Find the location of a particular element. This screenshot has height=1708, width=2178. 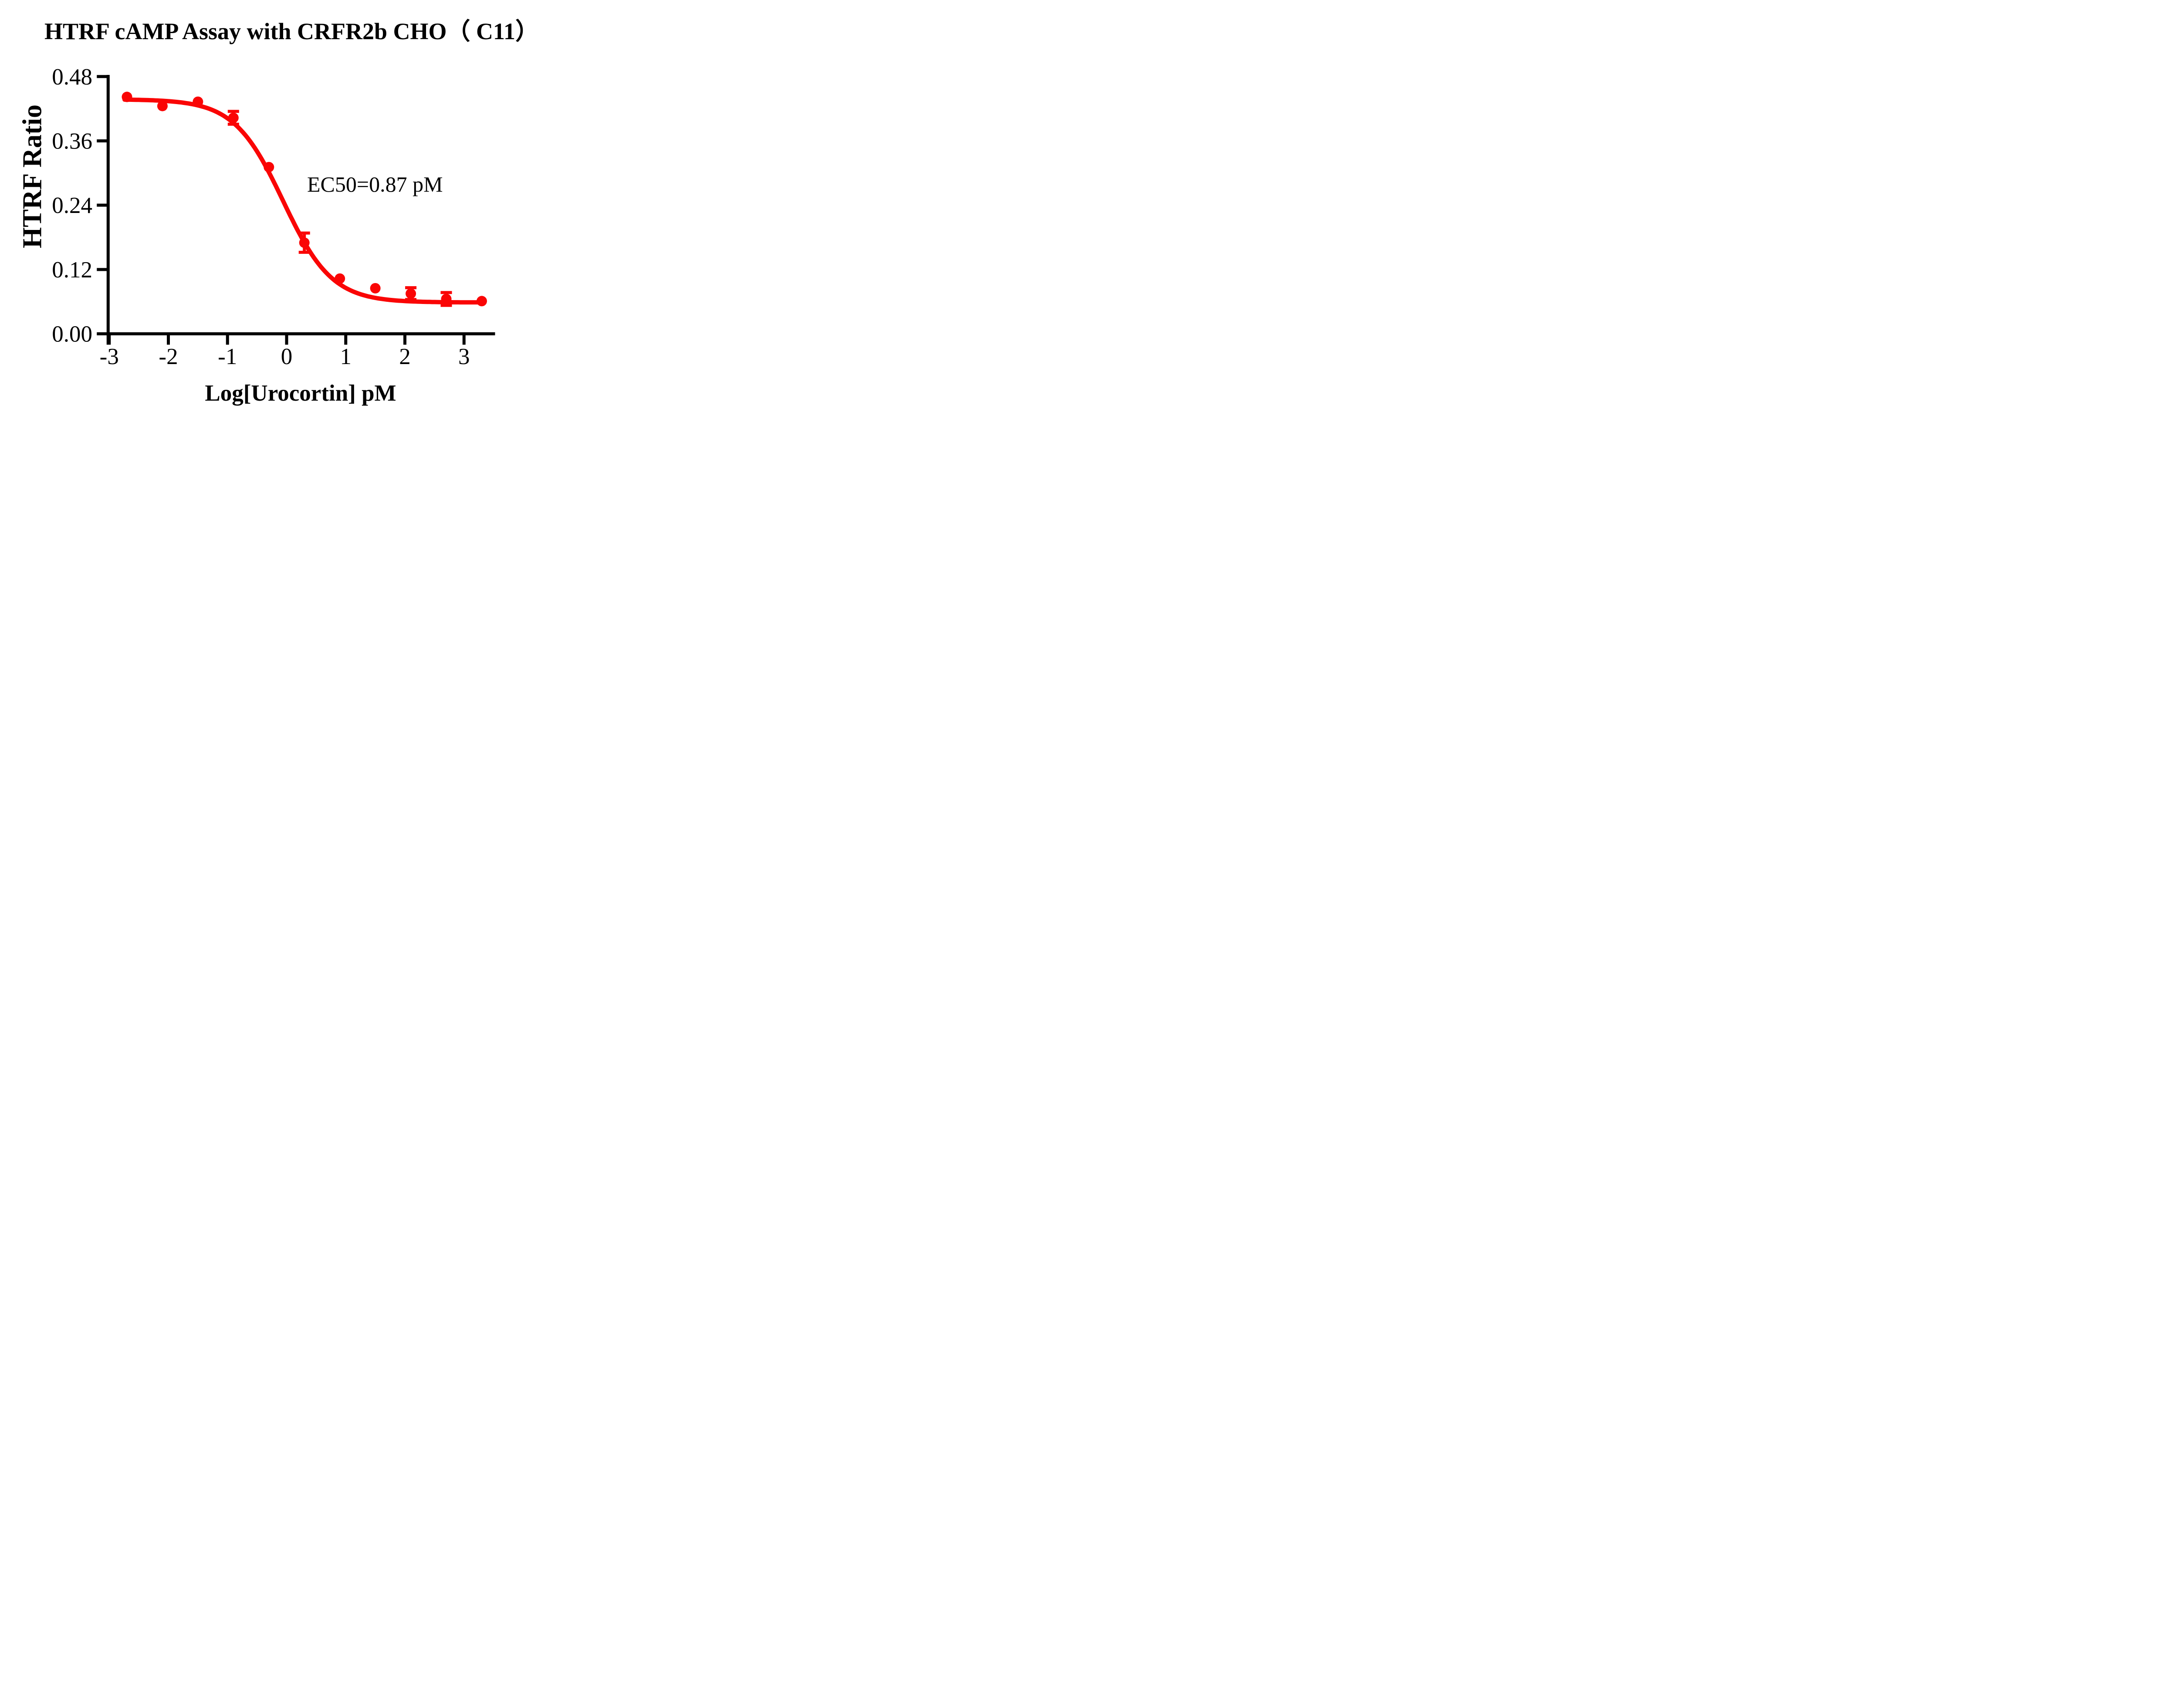

x-tick-label: 2 is located at coordinates (405, 356).